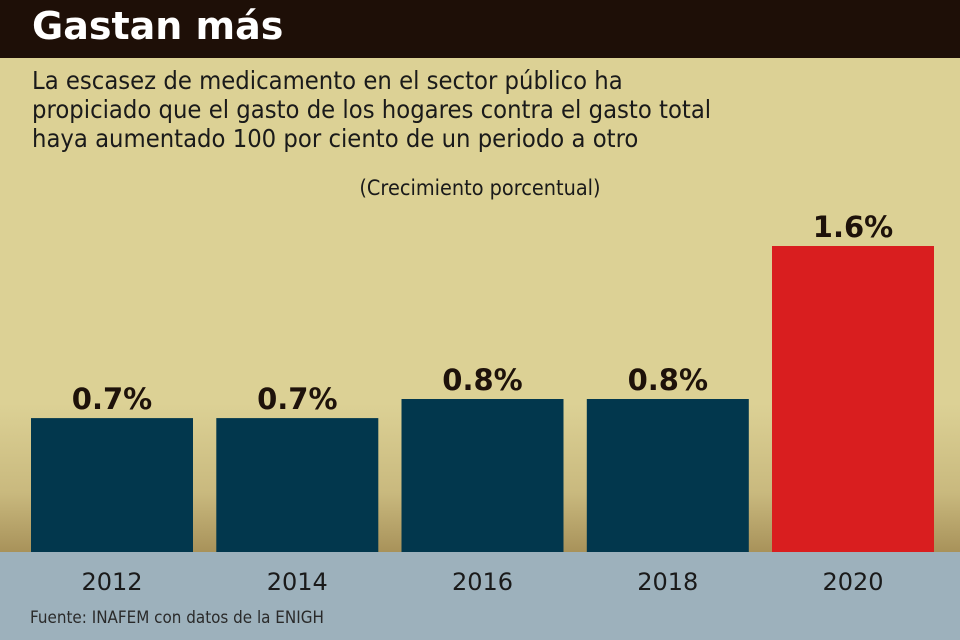  Describe the element at coordinates (297, 485) in the screenshot. I see `bar-2014` at that location.